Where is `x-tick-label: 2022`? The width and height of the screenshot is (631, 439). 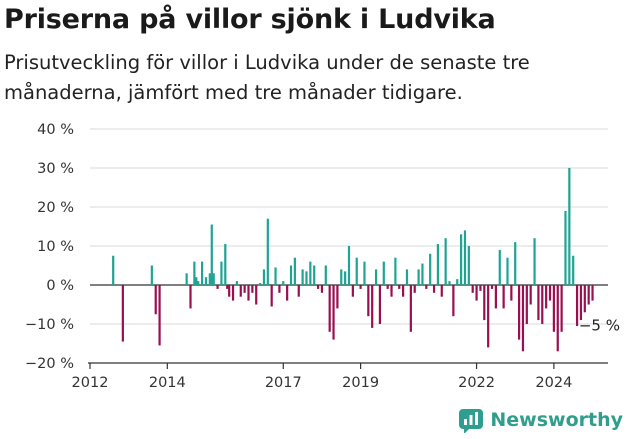 x-tick-label: 2022 is located at coordinates (476, 383).